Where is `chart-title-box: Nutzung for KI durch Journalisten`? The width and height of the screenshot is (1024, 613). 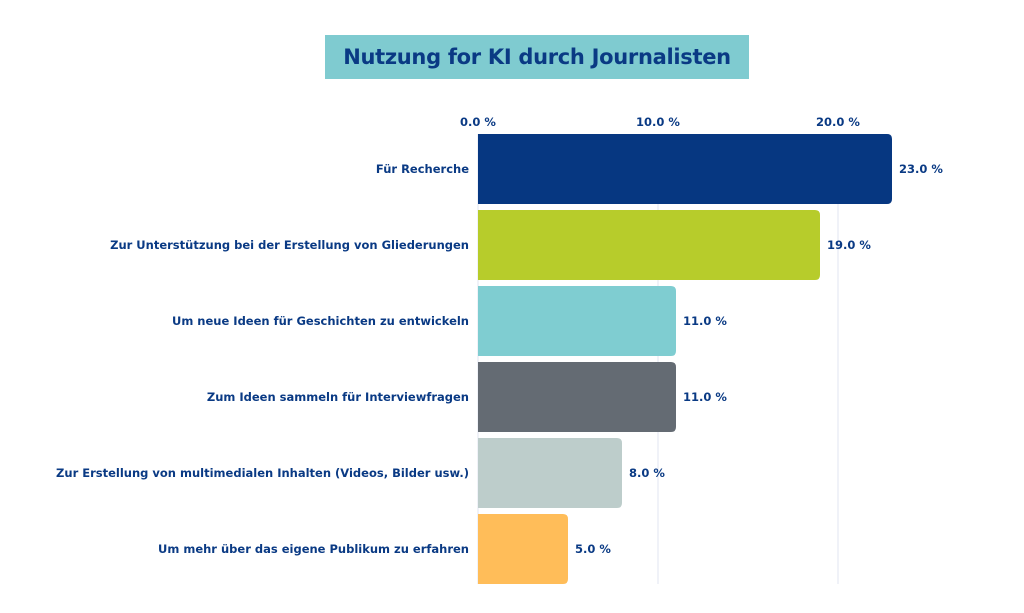
chart-title-box: Nutzung for KI durch Journalisten is located at coordinates (537, 57).